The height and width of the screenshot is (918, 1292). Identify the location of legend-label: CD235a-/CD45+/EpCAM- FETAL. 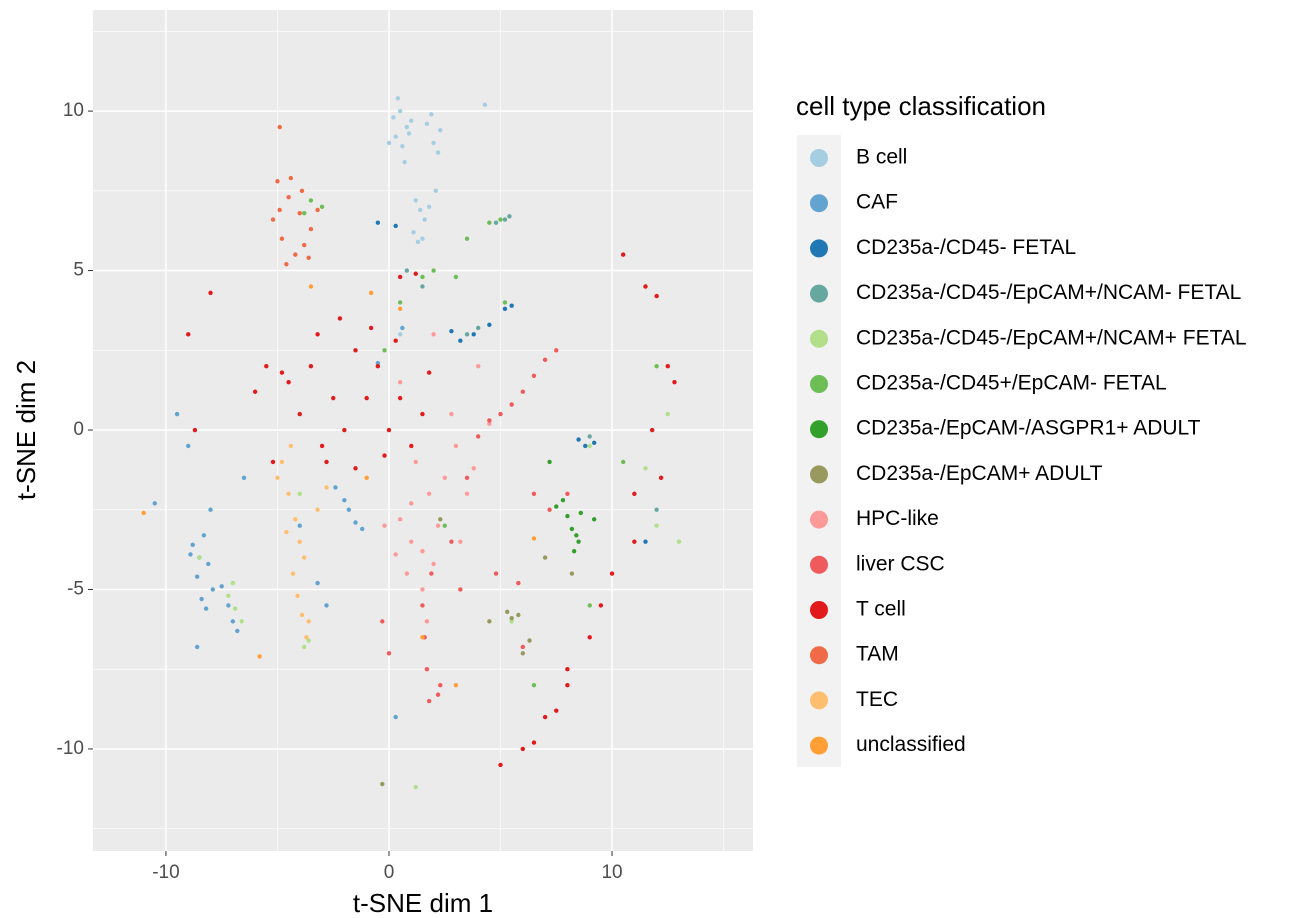
(1011, 383).